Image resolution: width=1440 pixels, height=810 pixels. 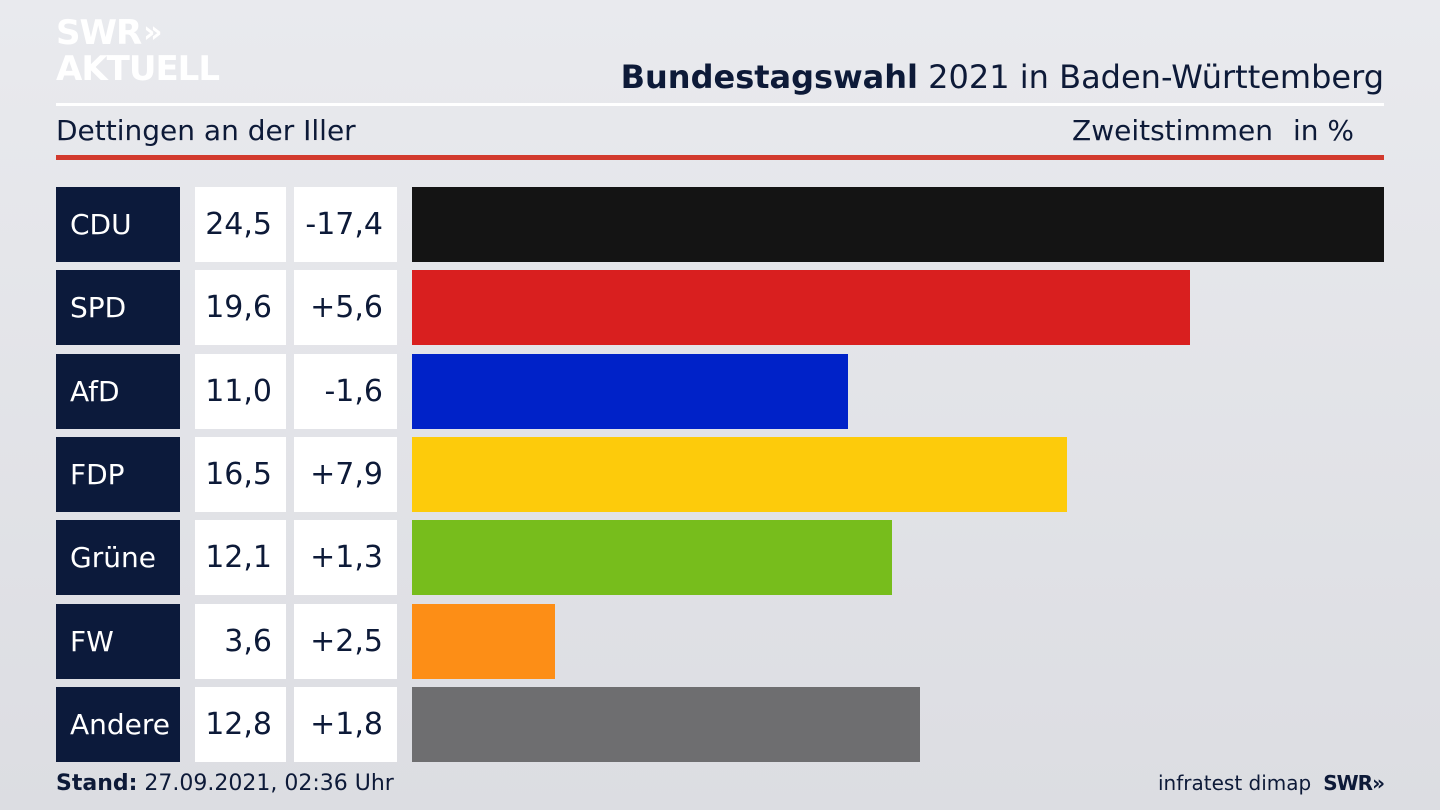 I want to click on footer-source: infratest dimap SWR», so click(x=1271, y=783).